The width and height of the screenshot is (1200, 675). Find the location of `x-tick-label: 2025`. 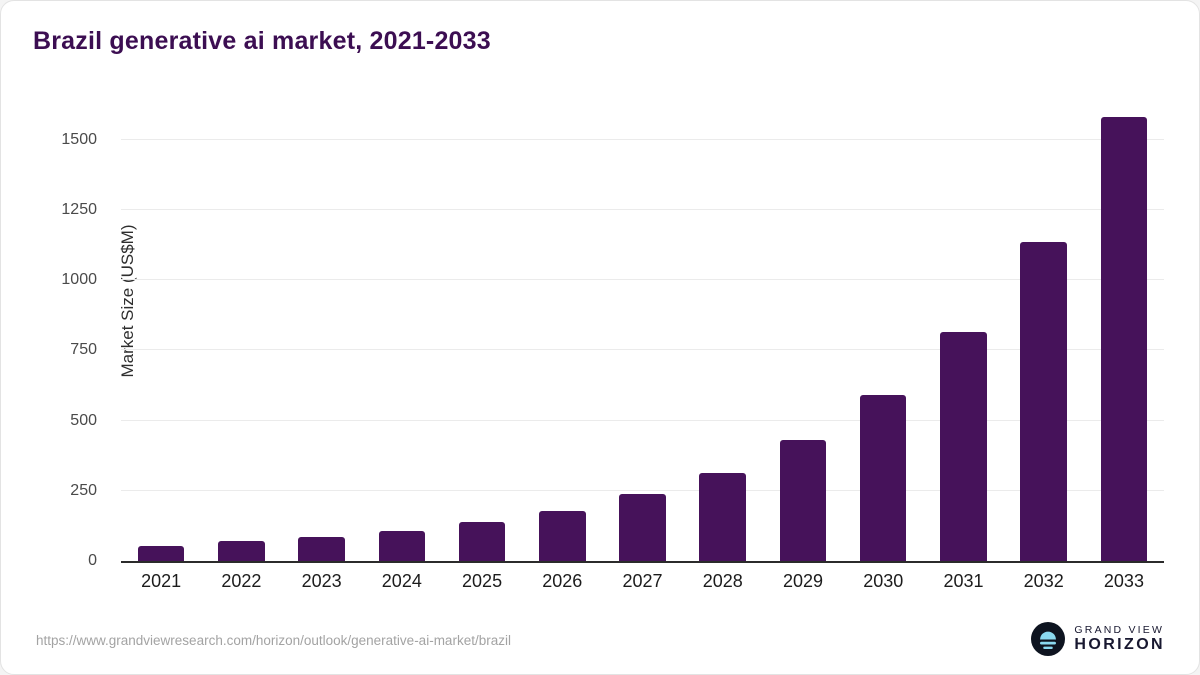

x-tick-label: 2025 is located at coordinates (482, 581).